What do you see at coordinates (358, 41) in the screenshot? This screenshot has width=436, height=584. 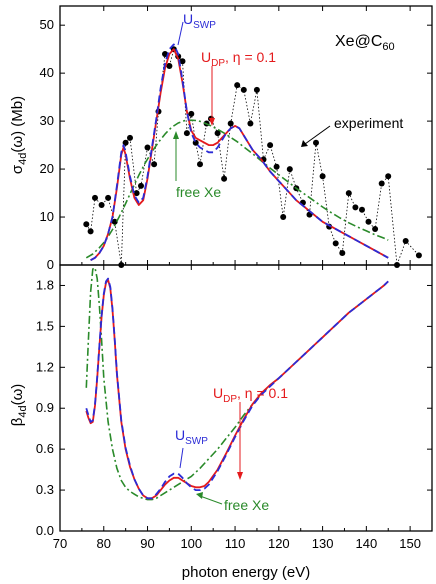 I see `system-label-main: Xe@C` at bounding box center [358, 41].